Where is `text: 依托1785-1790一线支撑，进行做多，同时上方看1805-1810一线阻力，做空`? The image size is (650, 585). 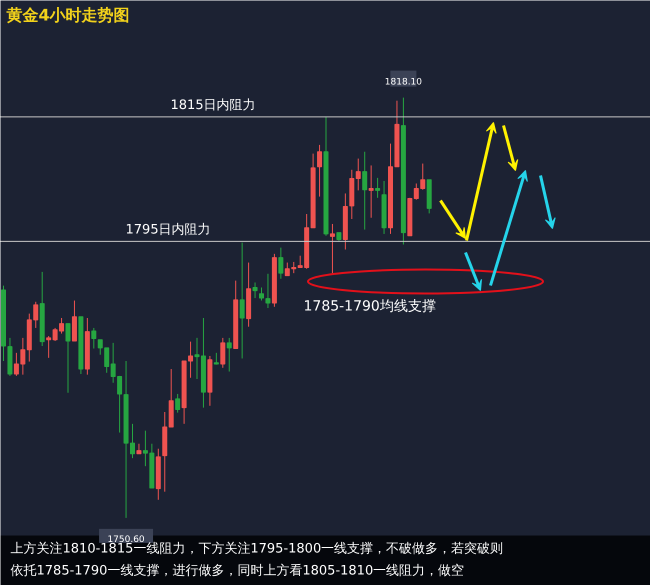 text: 依托1785-1790一线支撑，进行做多，同时上方看1805-1810一线阻力，做空 is located at coordinates (237, 570).